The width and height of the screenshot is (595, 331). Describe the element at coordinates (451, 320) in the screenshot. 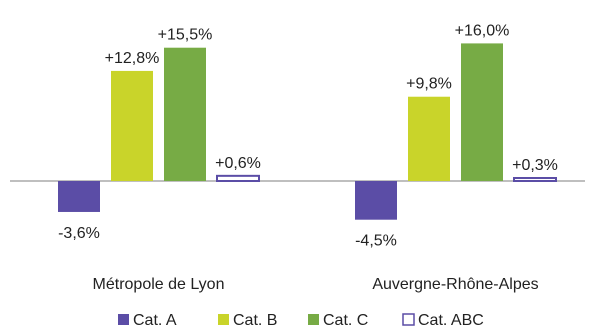

I see `legend-label: Cat. ABC` at that location.